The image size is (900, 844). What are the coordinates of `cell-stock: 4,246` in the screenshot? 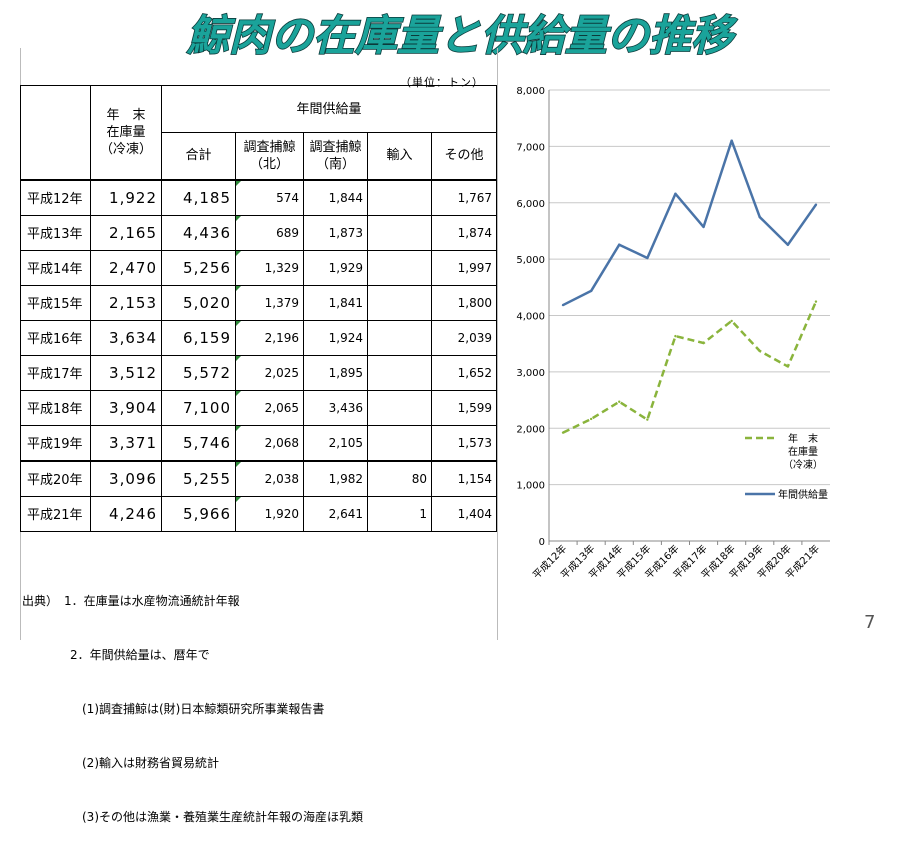 It's located at (126, 513).